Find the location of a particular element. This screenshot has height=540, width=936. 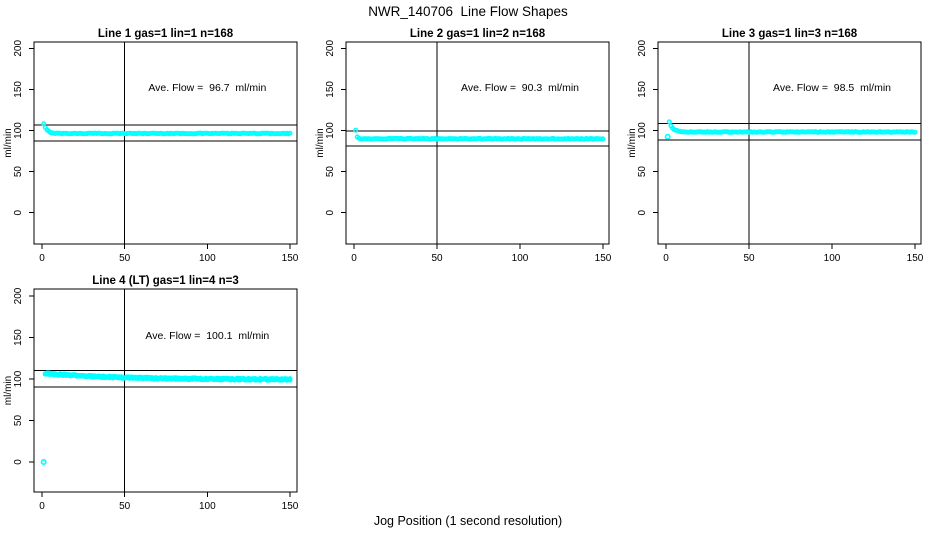

panel-title: Line 4 (LT) gas=1 lin=4 n=3 is located at coordinates (165, 281).